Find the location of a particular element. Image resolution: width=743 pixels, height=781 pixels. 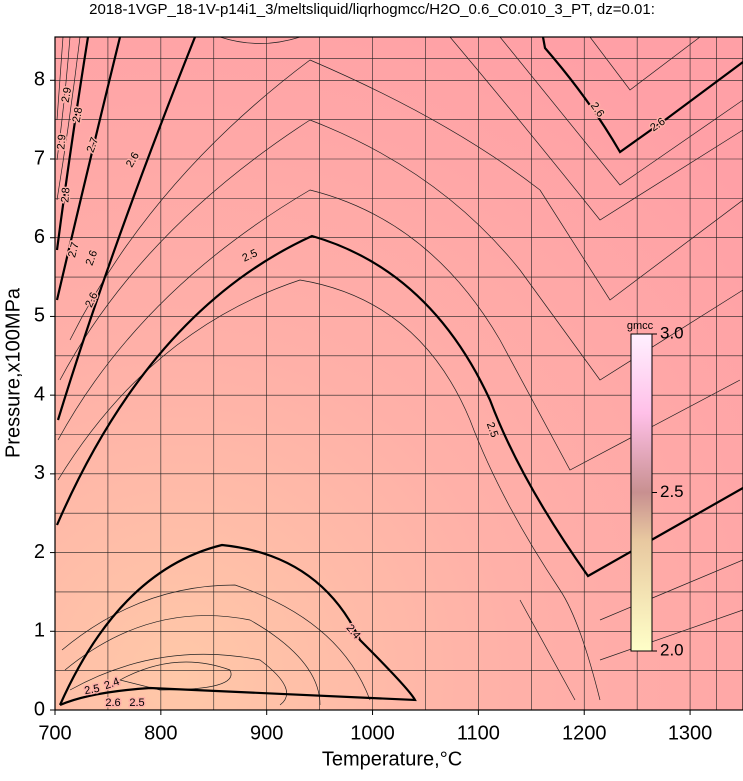

y-tick-label: 7 is located at coordinates (39, 158).